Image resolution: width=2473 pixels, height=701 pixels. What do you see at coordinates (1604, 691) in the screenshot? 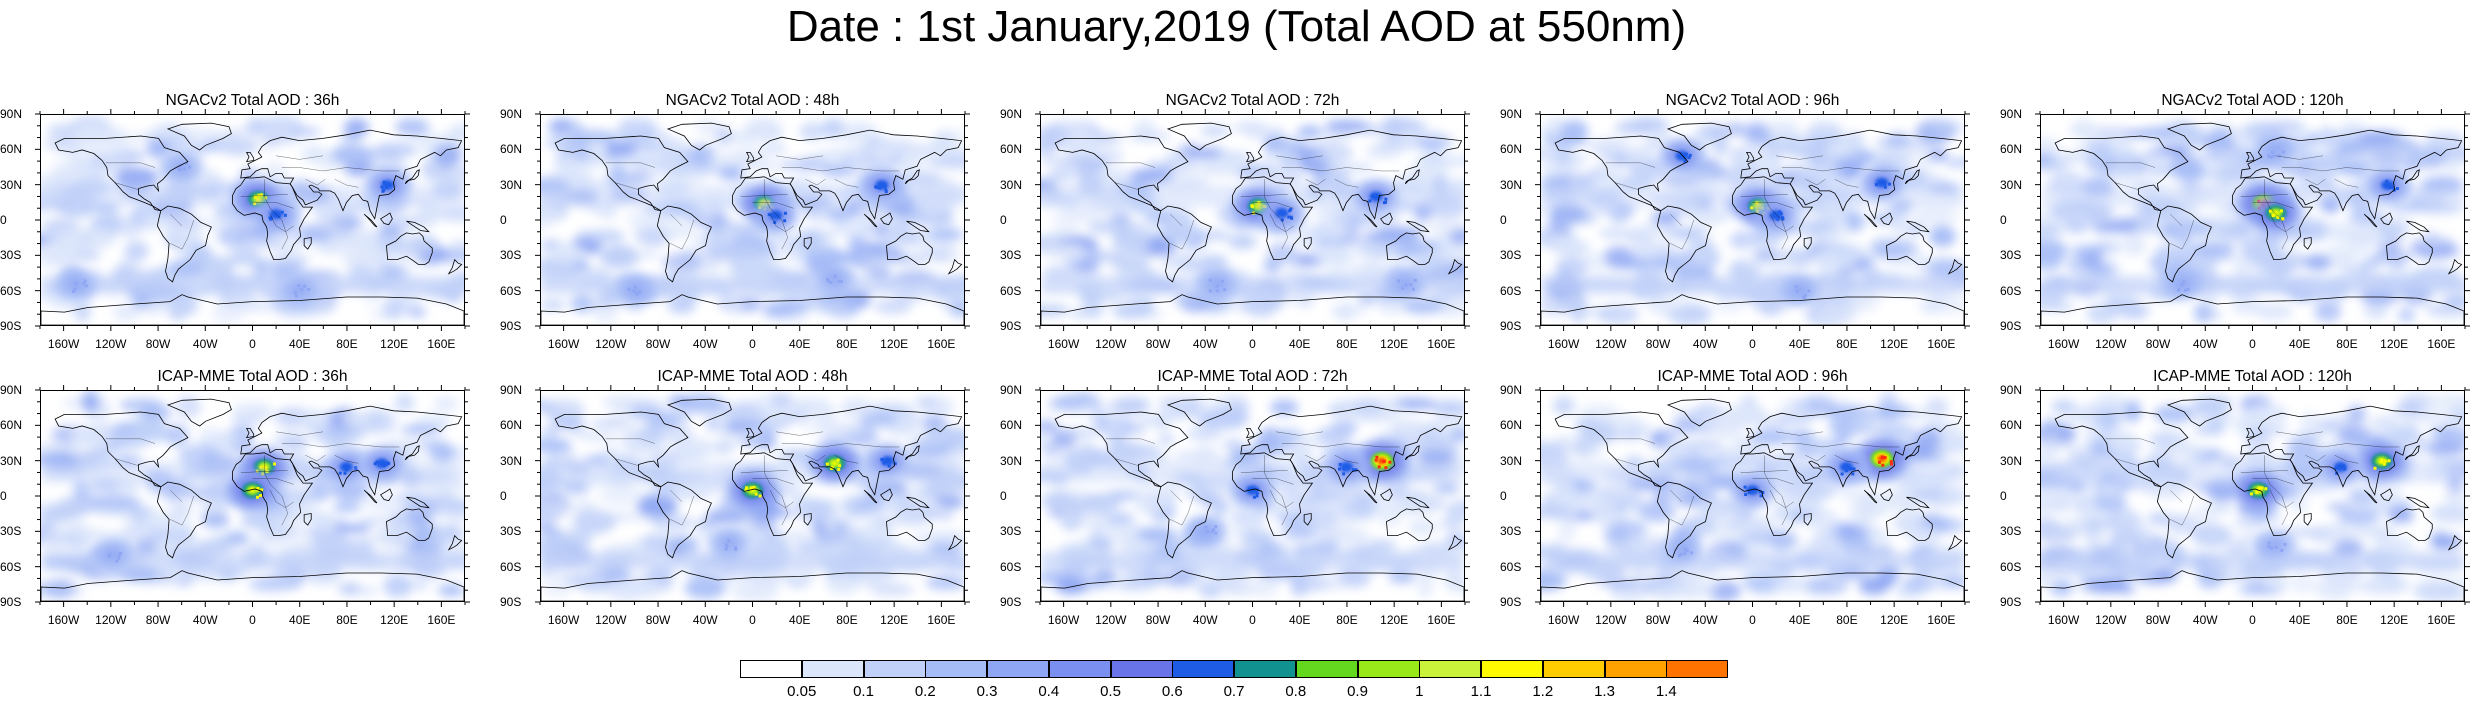
I see `colorbar-label: 1.3` at bounding box center [1604, 691].